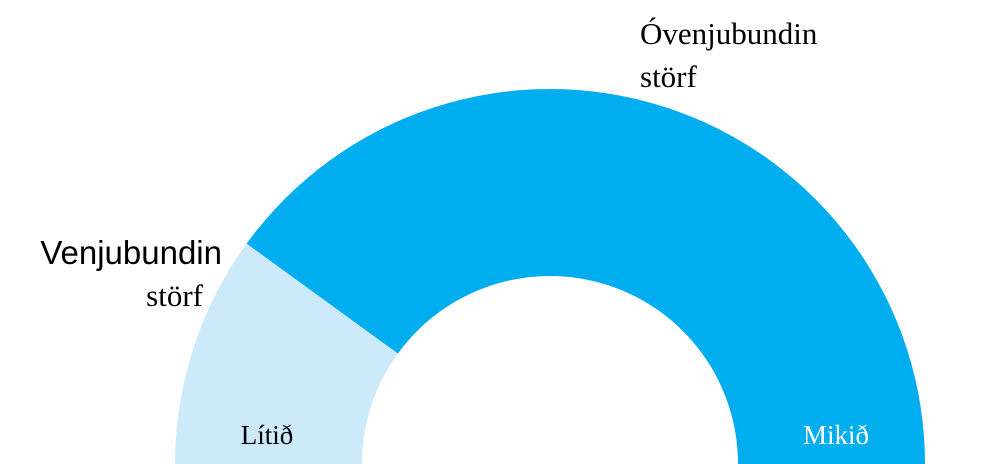 The image size is (995, 464). Describe the element at coordinates (729, 33) in the screenshot. I see `slice-label-nonroutine-line1: Óvenjubundin` at that location.